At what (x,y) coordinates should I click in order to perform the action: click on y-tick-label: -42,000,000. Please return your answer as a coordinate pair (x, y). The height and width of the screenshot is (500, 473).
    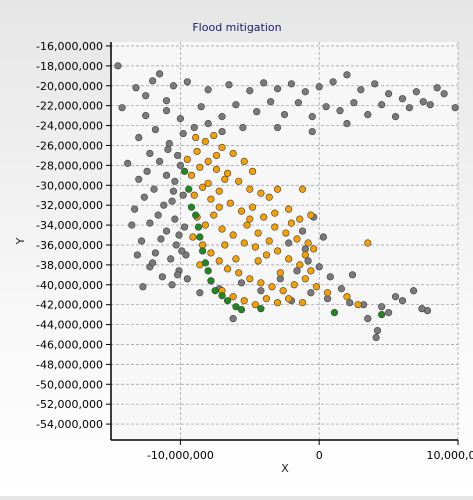
    Looking at the image, I should click on (69, 305).